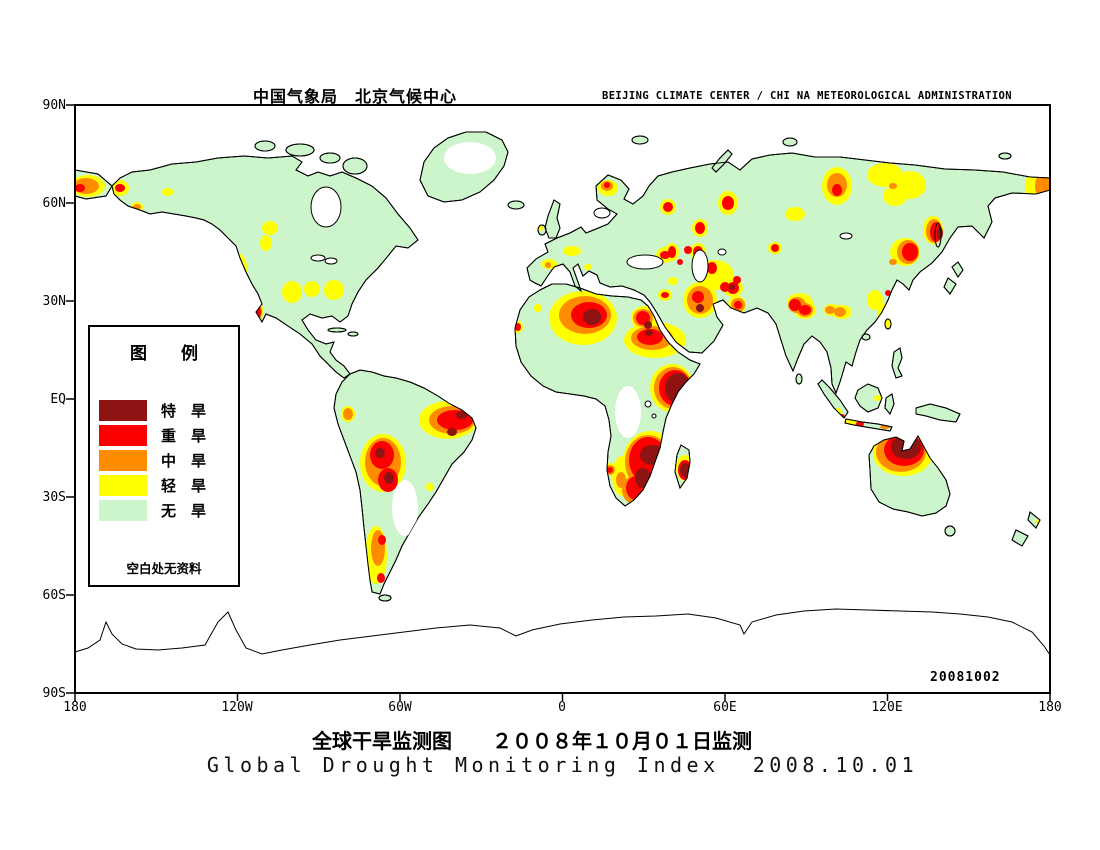 The width and height of the screenshot is (1100, 850). Describe the element at coordinates (184, 461) in the screenshot. I see `moderate-drought-label: 中 旱` at that location.